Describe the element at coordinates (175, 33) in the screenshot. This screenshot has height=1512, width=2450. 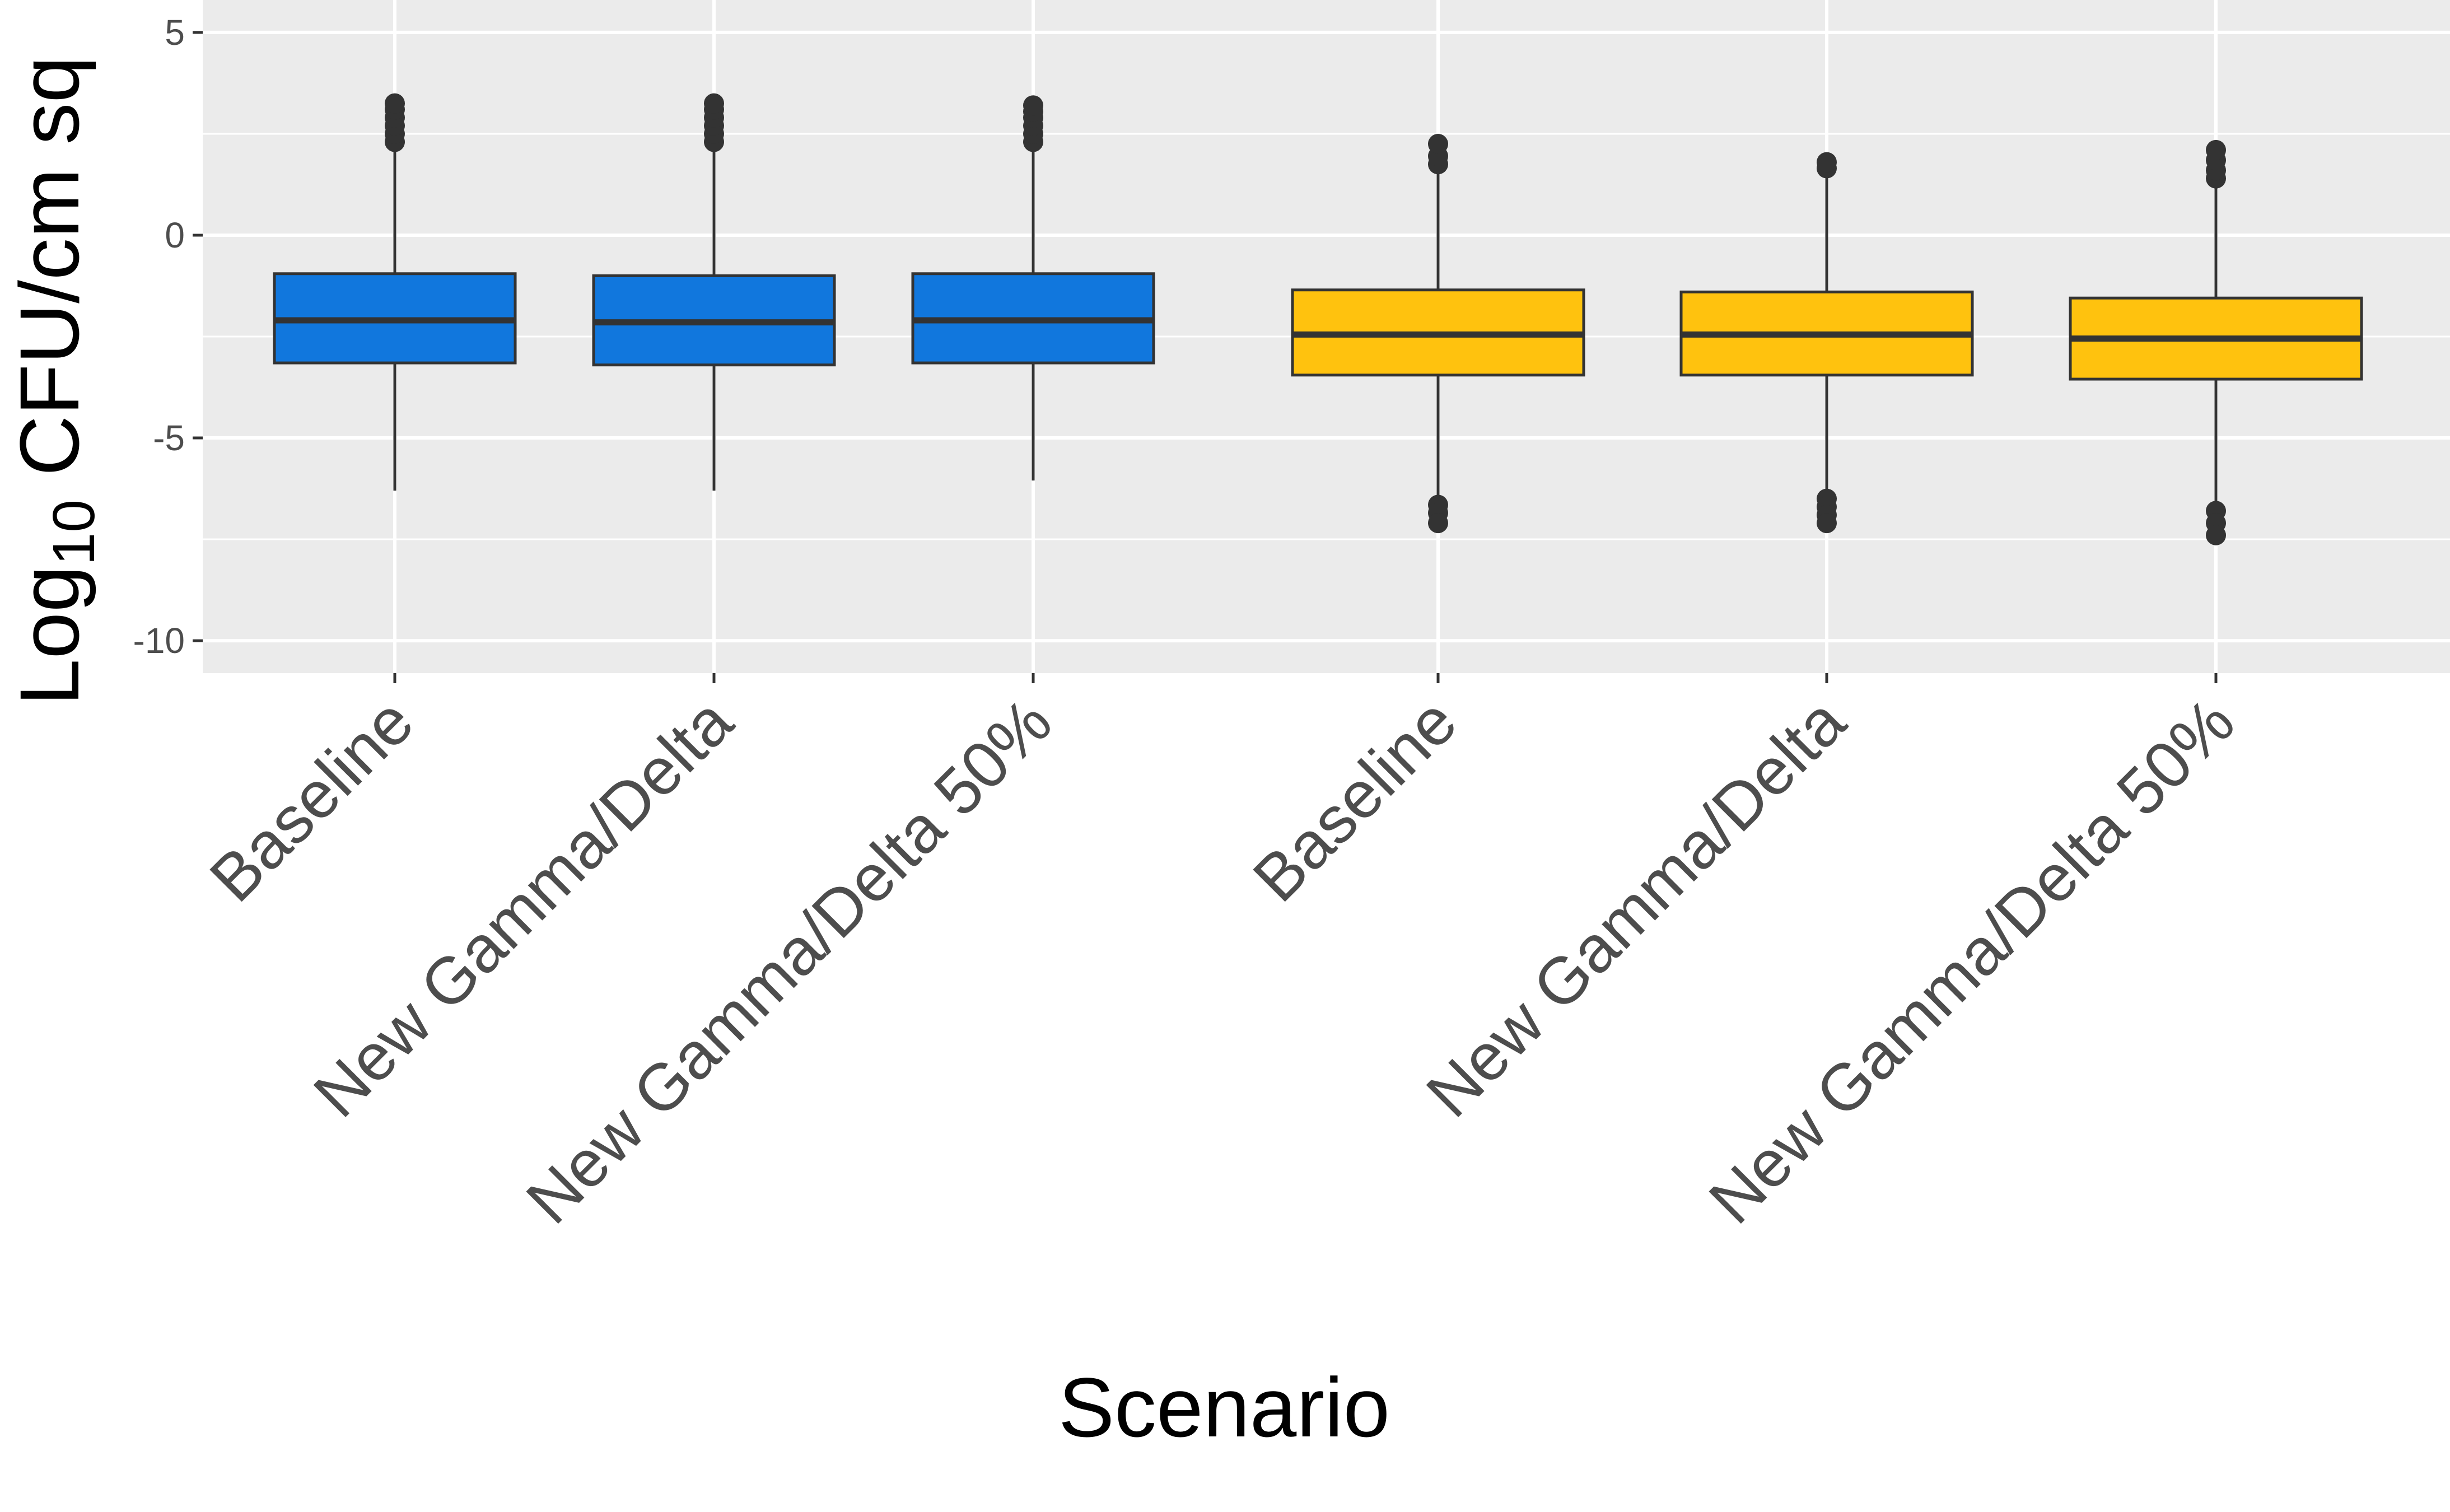
I see `y-tick-label: 5` at that location.